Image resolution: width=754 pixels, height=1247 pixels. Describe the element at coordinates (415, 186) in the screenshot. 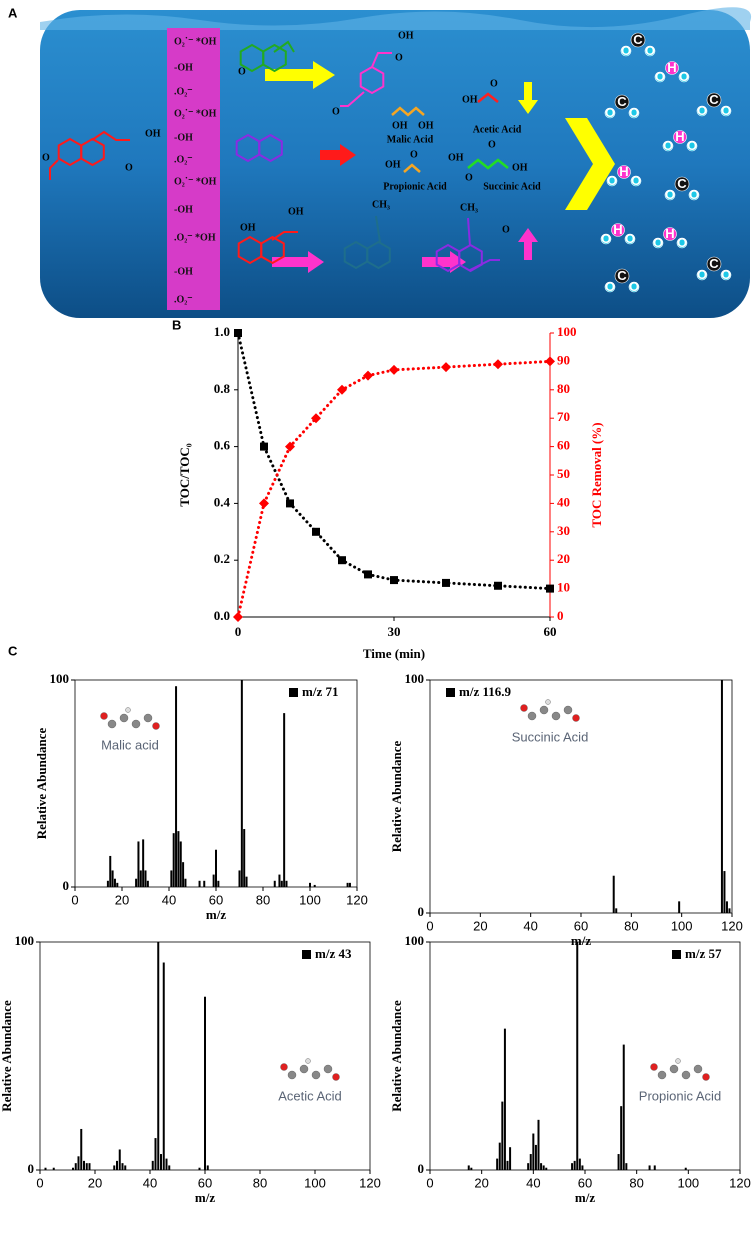

I see `product-label: Propionic Acid` at that location.